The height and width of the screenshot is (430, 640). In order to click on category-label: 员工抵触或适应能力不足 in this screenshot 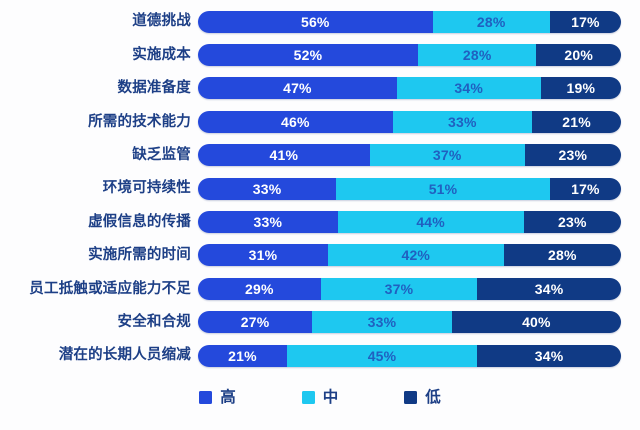, I will do `click(110, 288)`.